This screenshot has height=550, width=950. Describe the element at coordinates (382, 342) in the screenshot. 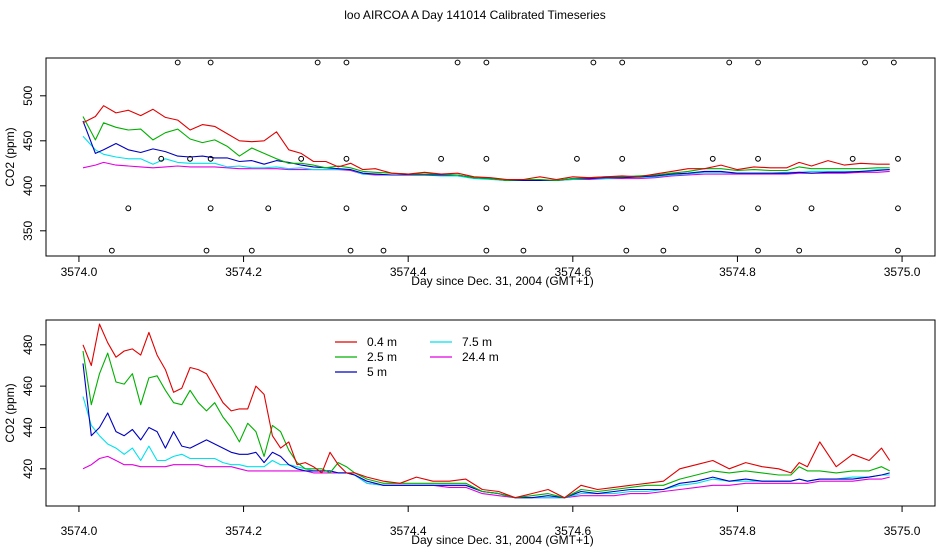

I see `legend-label: 0.4 m` at that location.